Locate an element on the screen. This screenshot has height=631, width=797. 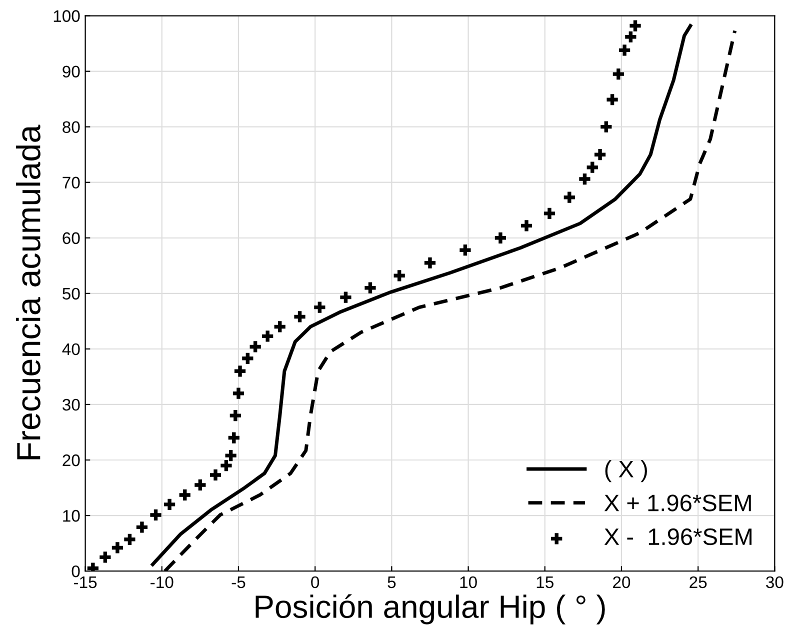
y-tick-label: 20 is located at coordinates (71, 460).